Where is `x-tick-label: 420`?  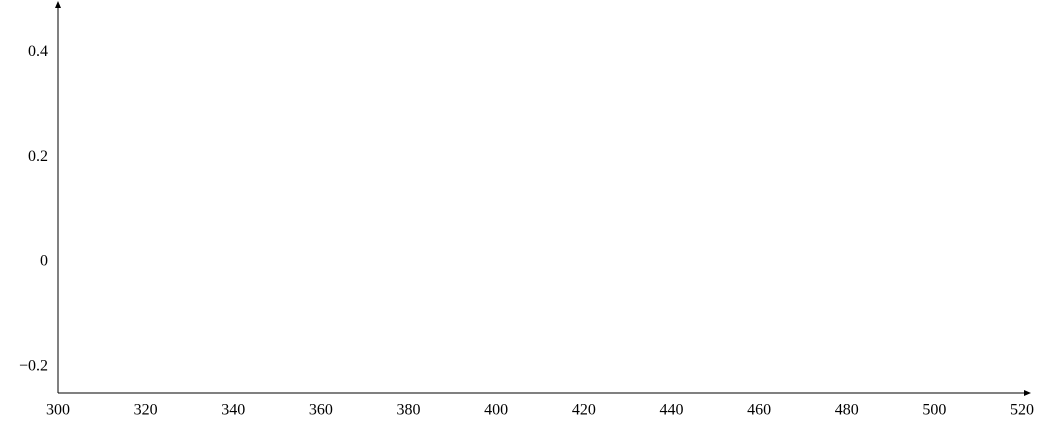 x-tick-label: 420 is located at coordinates (584, 410).